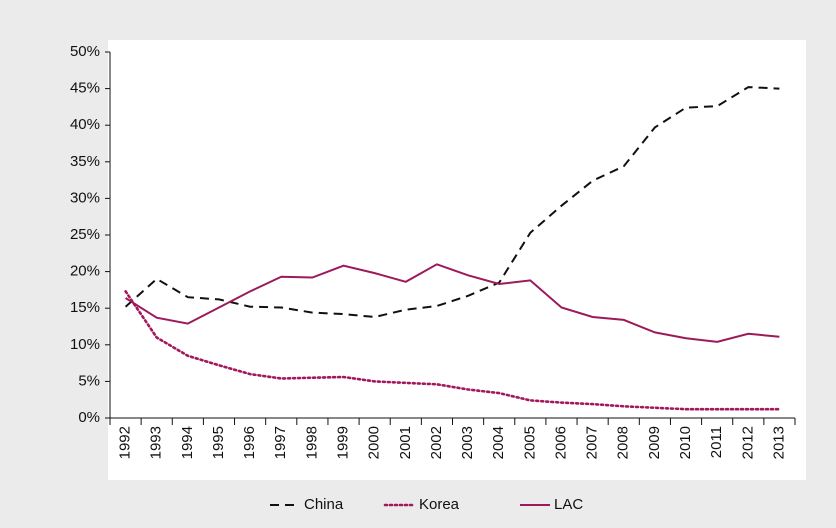 The image size is (836, 528). What do you see at coordinates (405, 442) in the screenshot?
I see `x-tick-label: 2001` at bounding box center [405, 442].